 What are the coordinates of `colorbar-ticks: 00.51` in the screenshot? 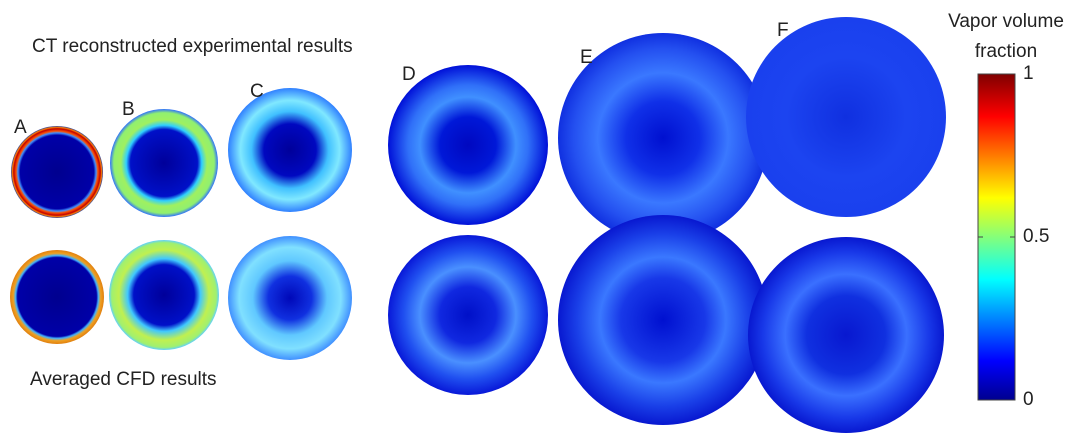 It's located at (1013, 236).